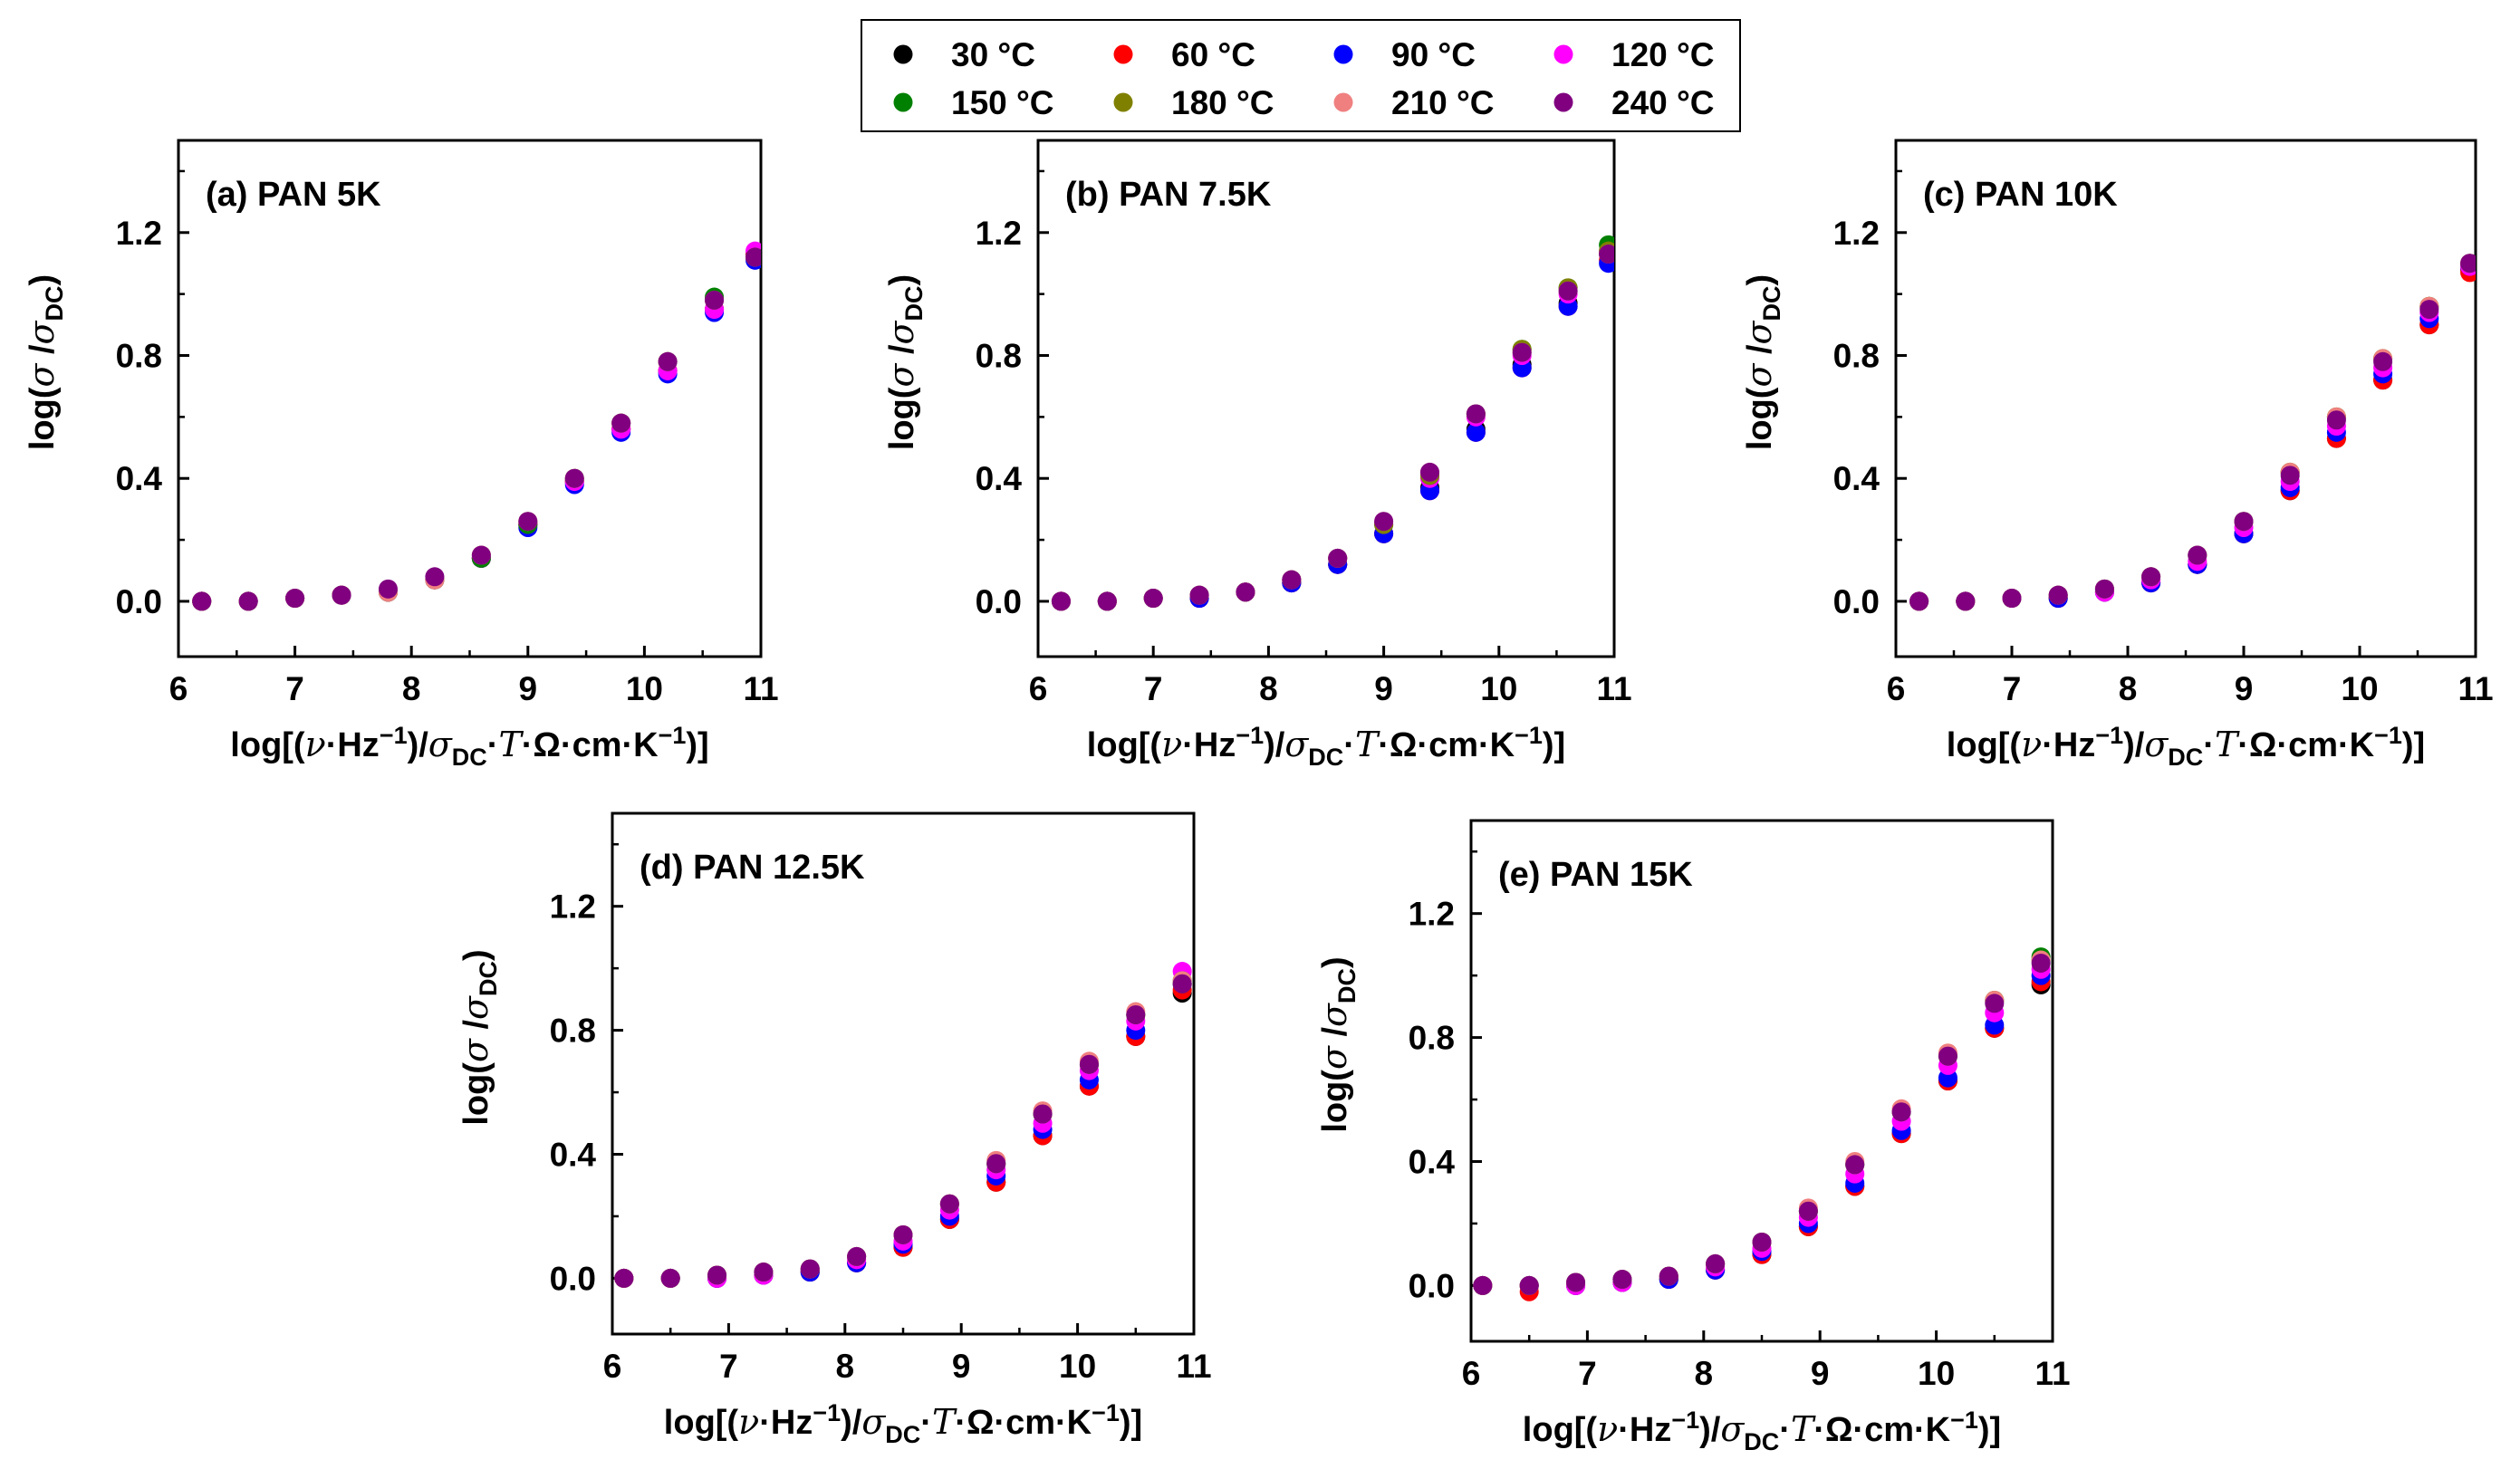 This screenshot has width=2520, height=1469. I want to click on panel-title: (c) PAN 10K, so click(2021, 195).